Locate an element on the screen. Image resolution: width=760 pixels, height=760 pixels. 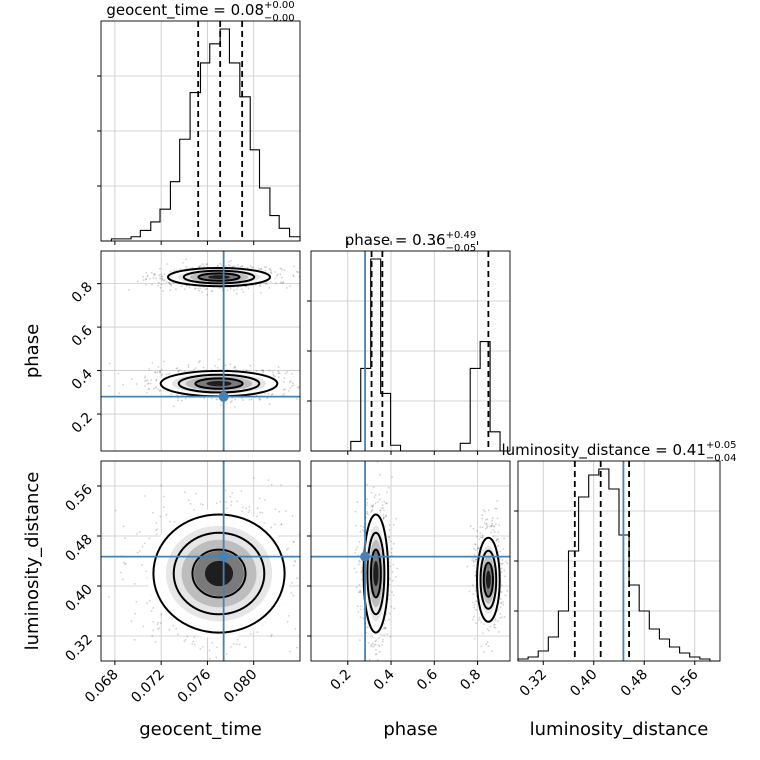
x-axis-label-luminosity_distance: luminosity_distance is located at coordinates (619, 729).